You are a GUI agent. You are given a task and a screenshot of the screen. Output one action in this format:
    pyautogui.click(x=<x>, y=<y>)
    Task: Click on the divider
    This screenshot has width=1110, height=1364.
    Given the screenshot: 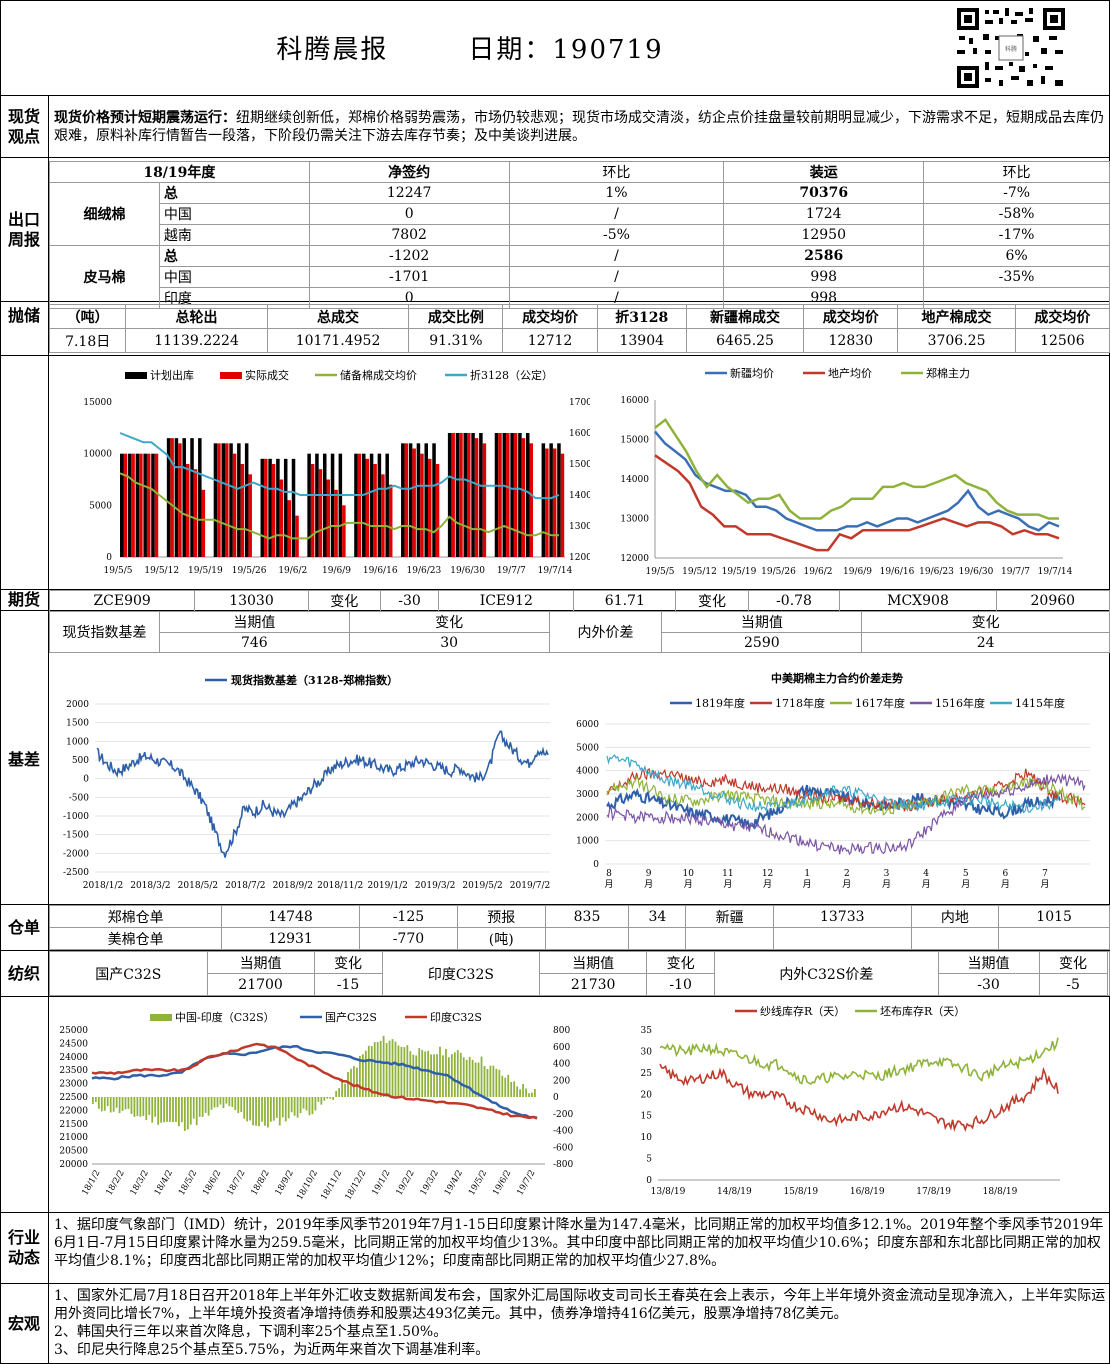 What is the action you would take?
    pyautogui.click(x=555, y=589)
    